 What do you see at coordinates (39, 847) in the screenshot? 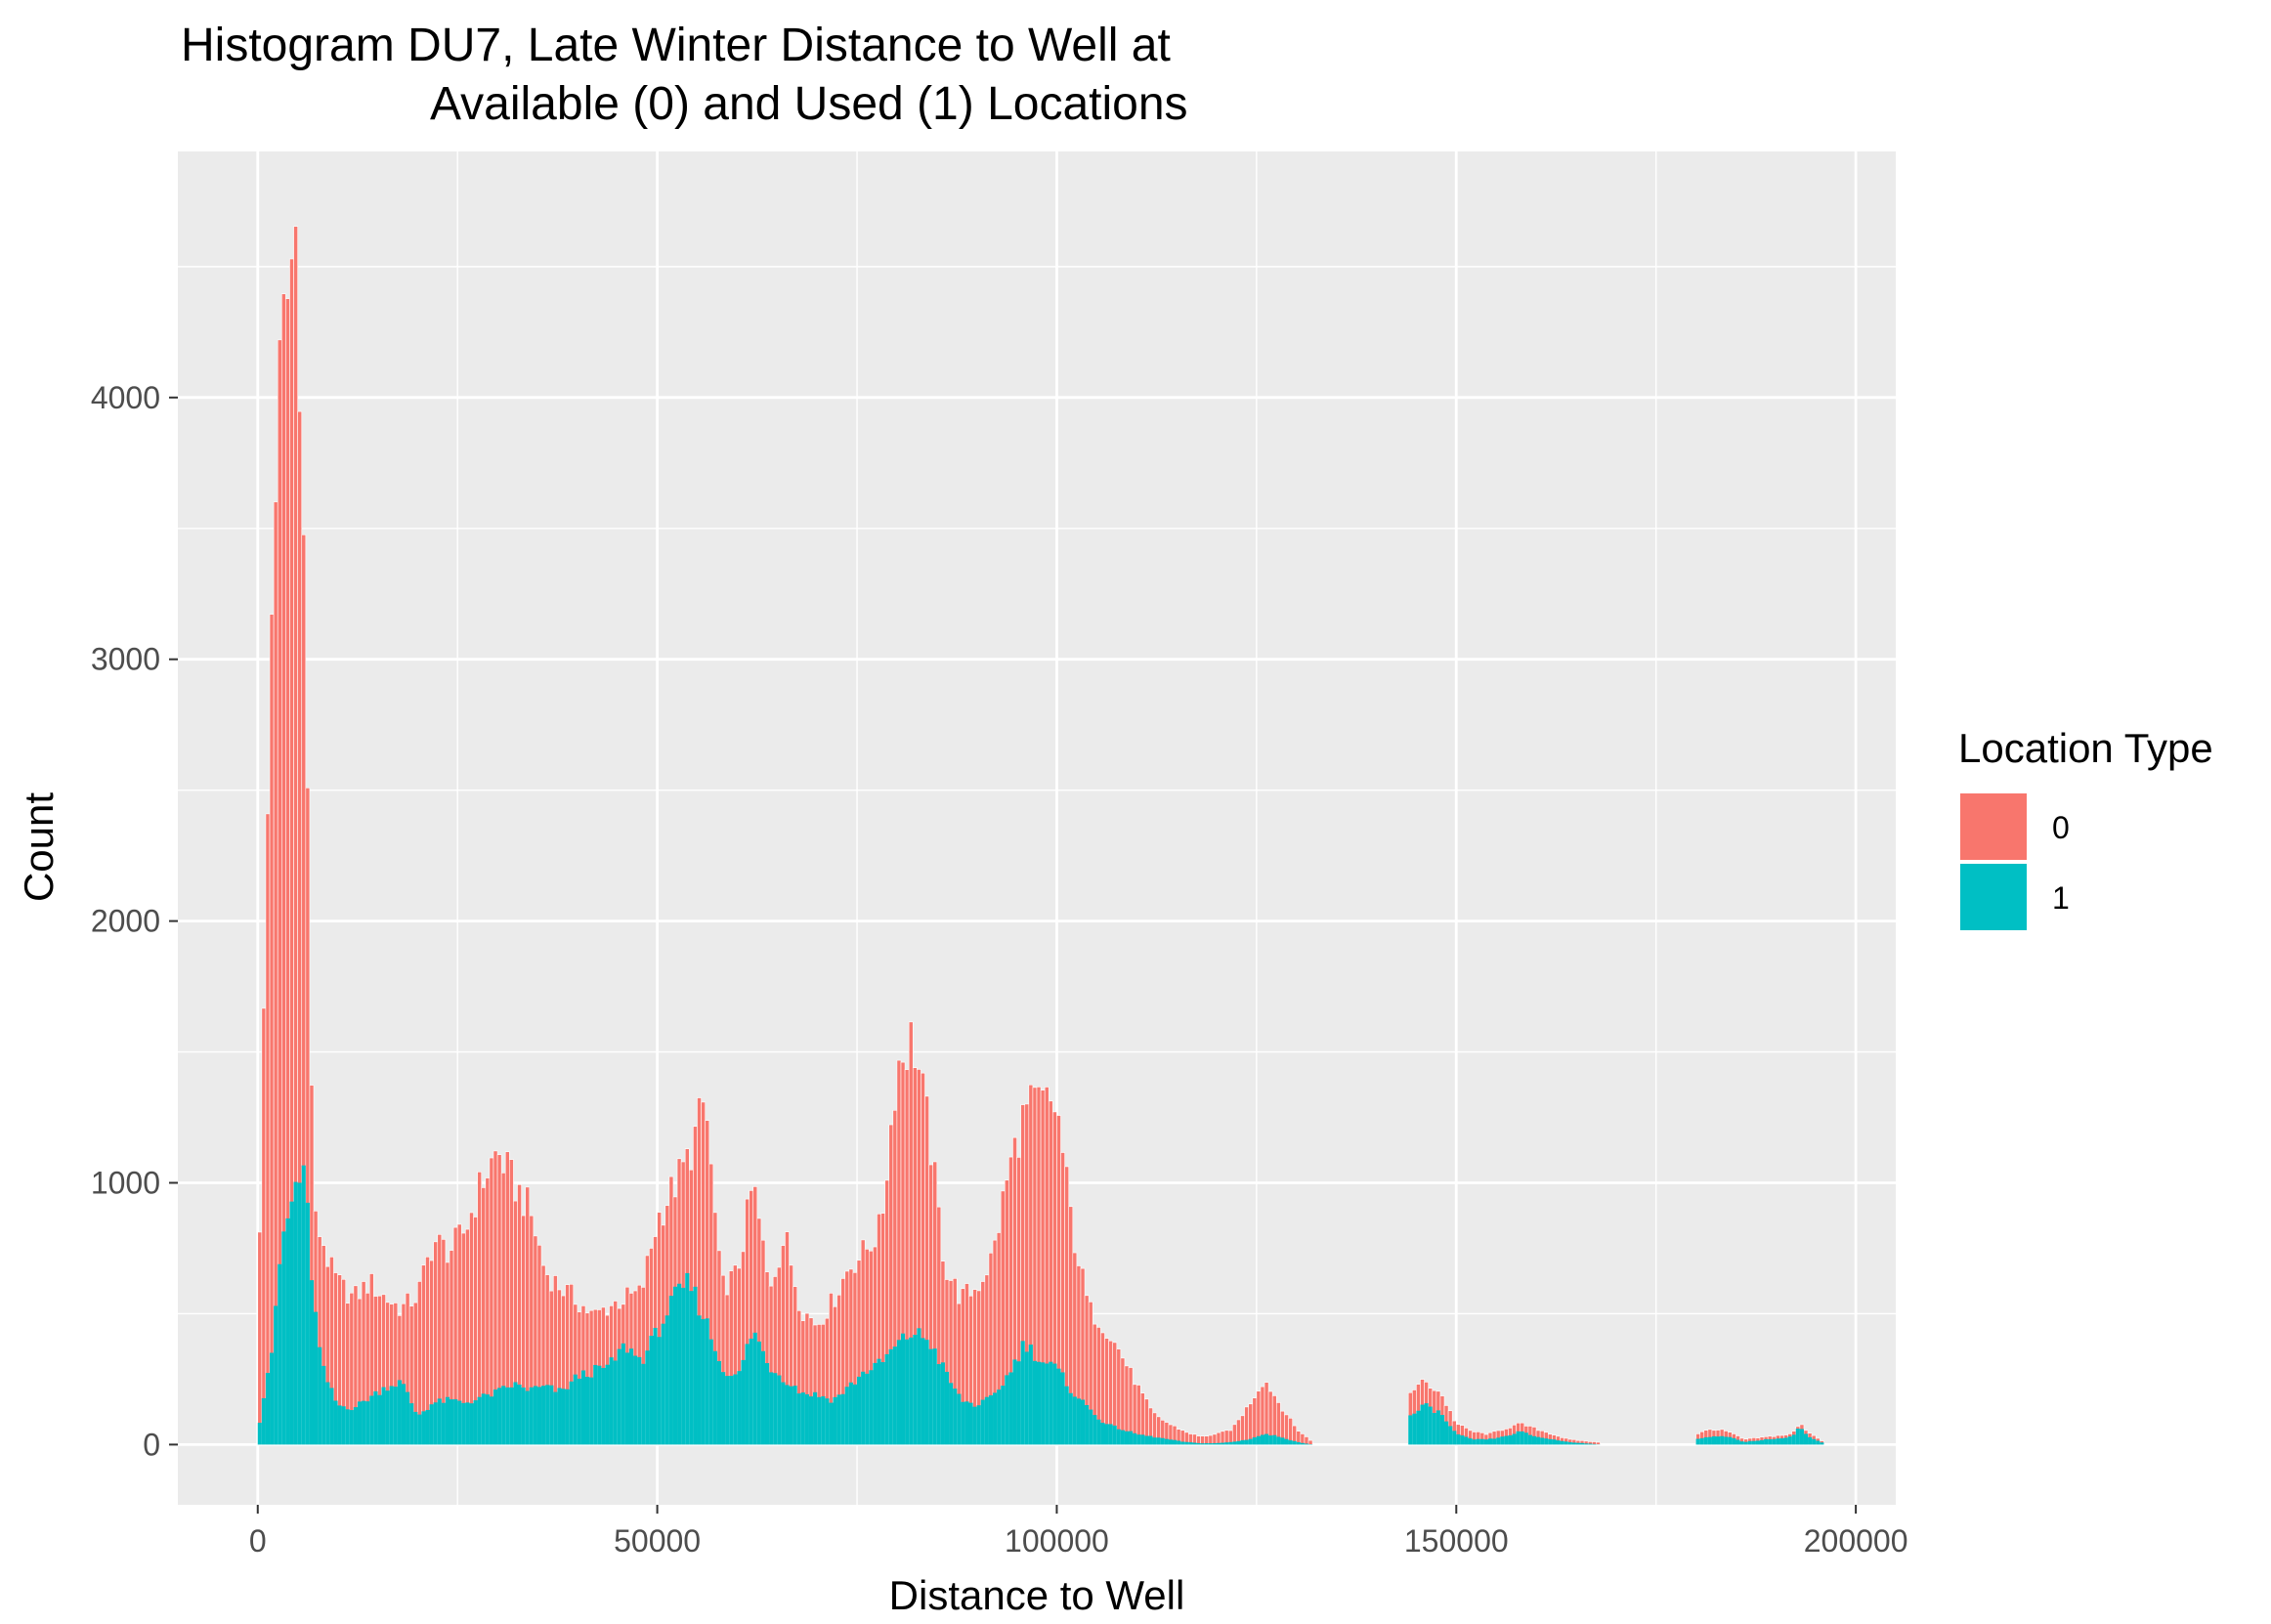
I see `y-axis-title: Count` at bounding box center [39, 847].